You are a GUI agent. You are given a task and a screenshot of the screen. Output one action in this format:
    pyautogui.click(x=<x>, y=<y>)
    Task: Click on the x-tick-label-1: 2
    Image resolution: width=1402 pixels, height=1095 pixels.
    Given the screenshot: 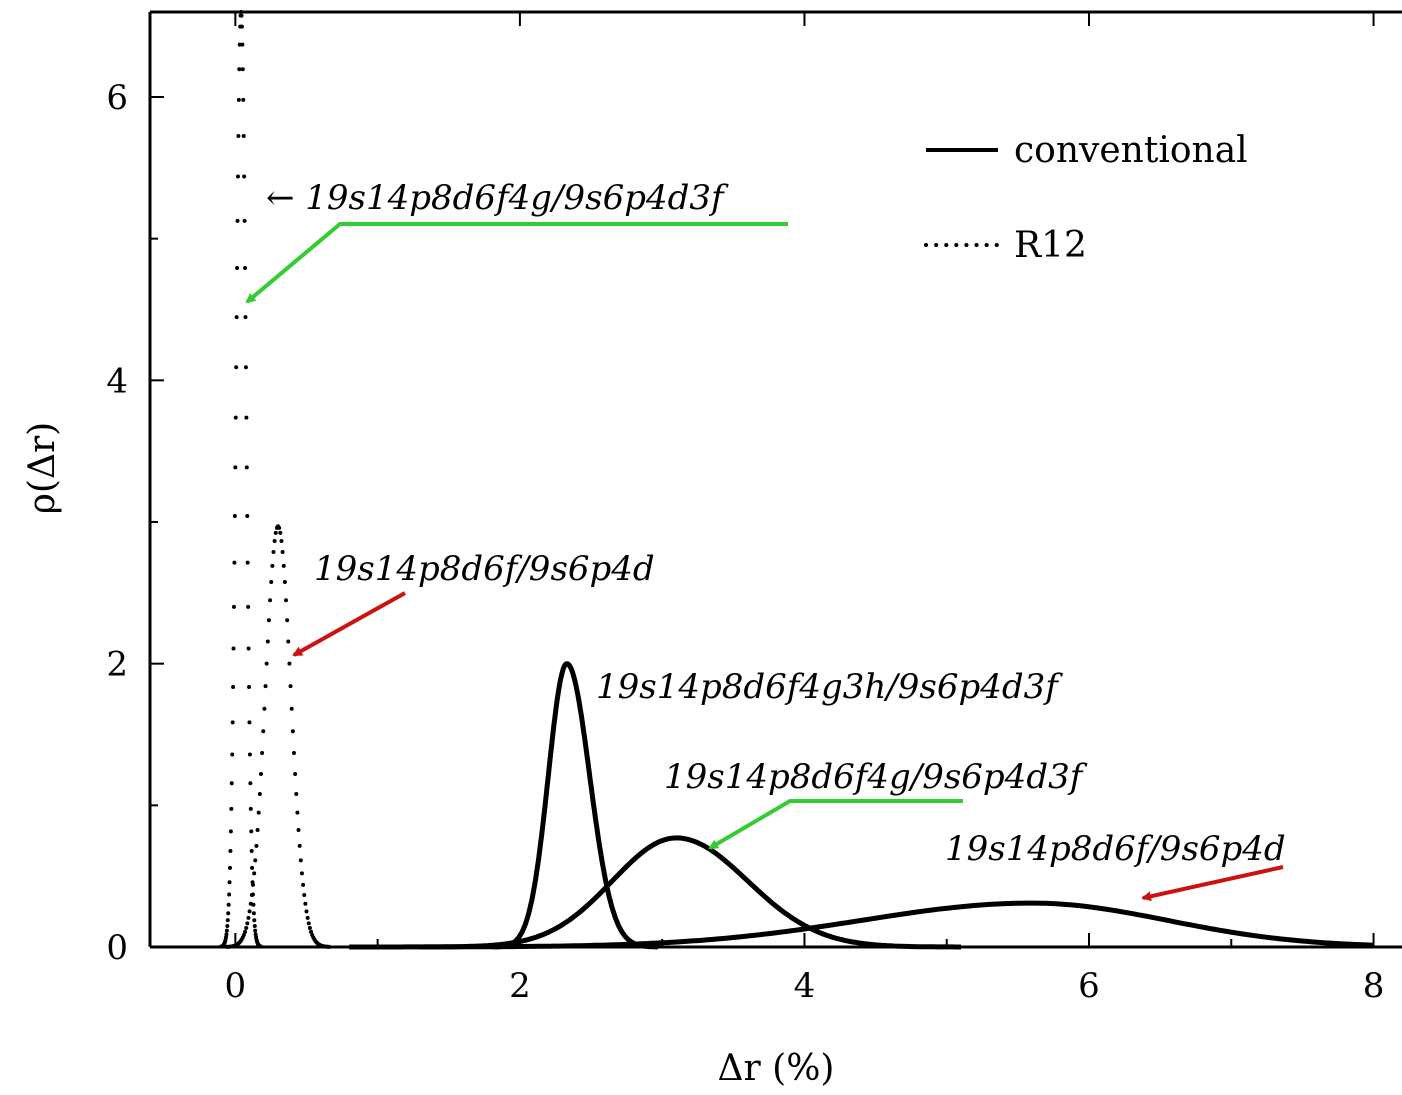 What is the action you would take?
    pyautogui.click(x=520, y=986)
    